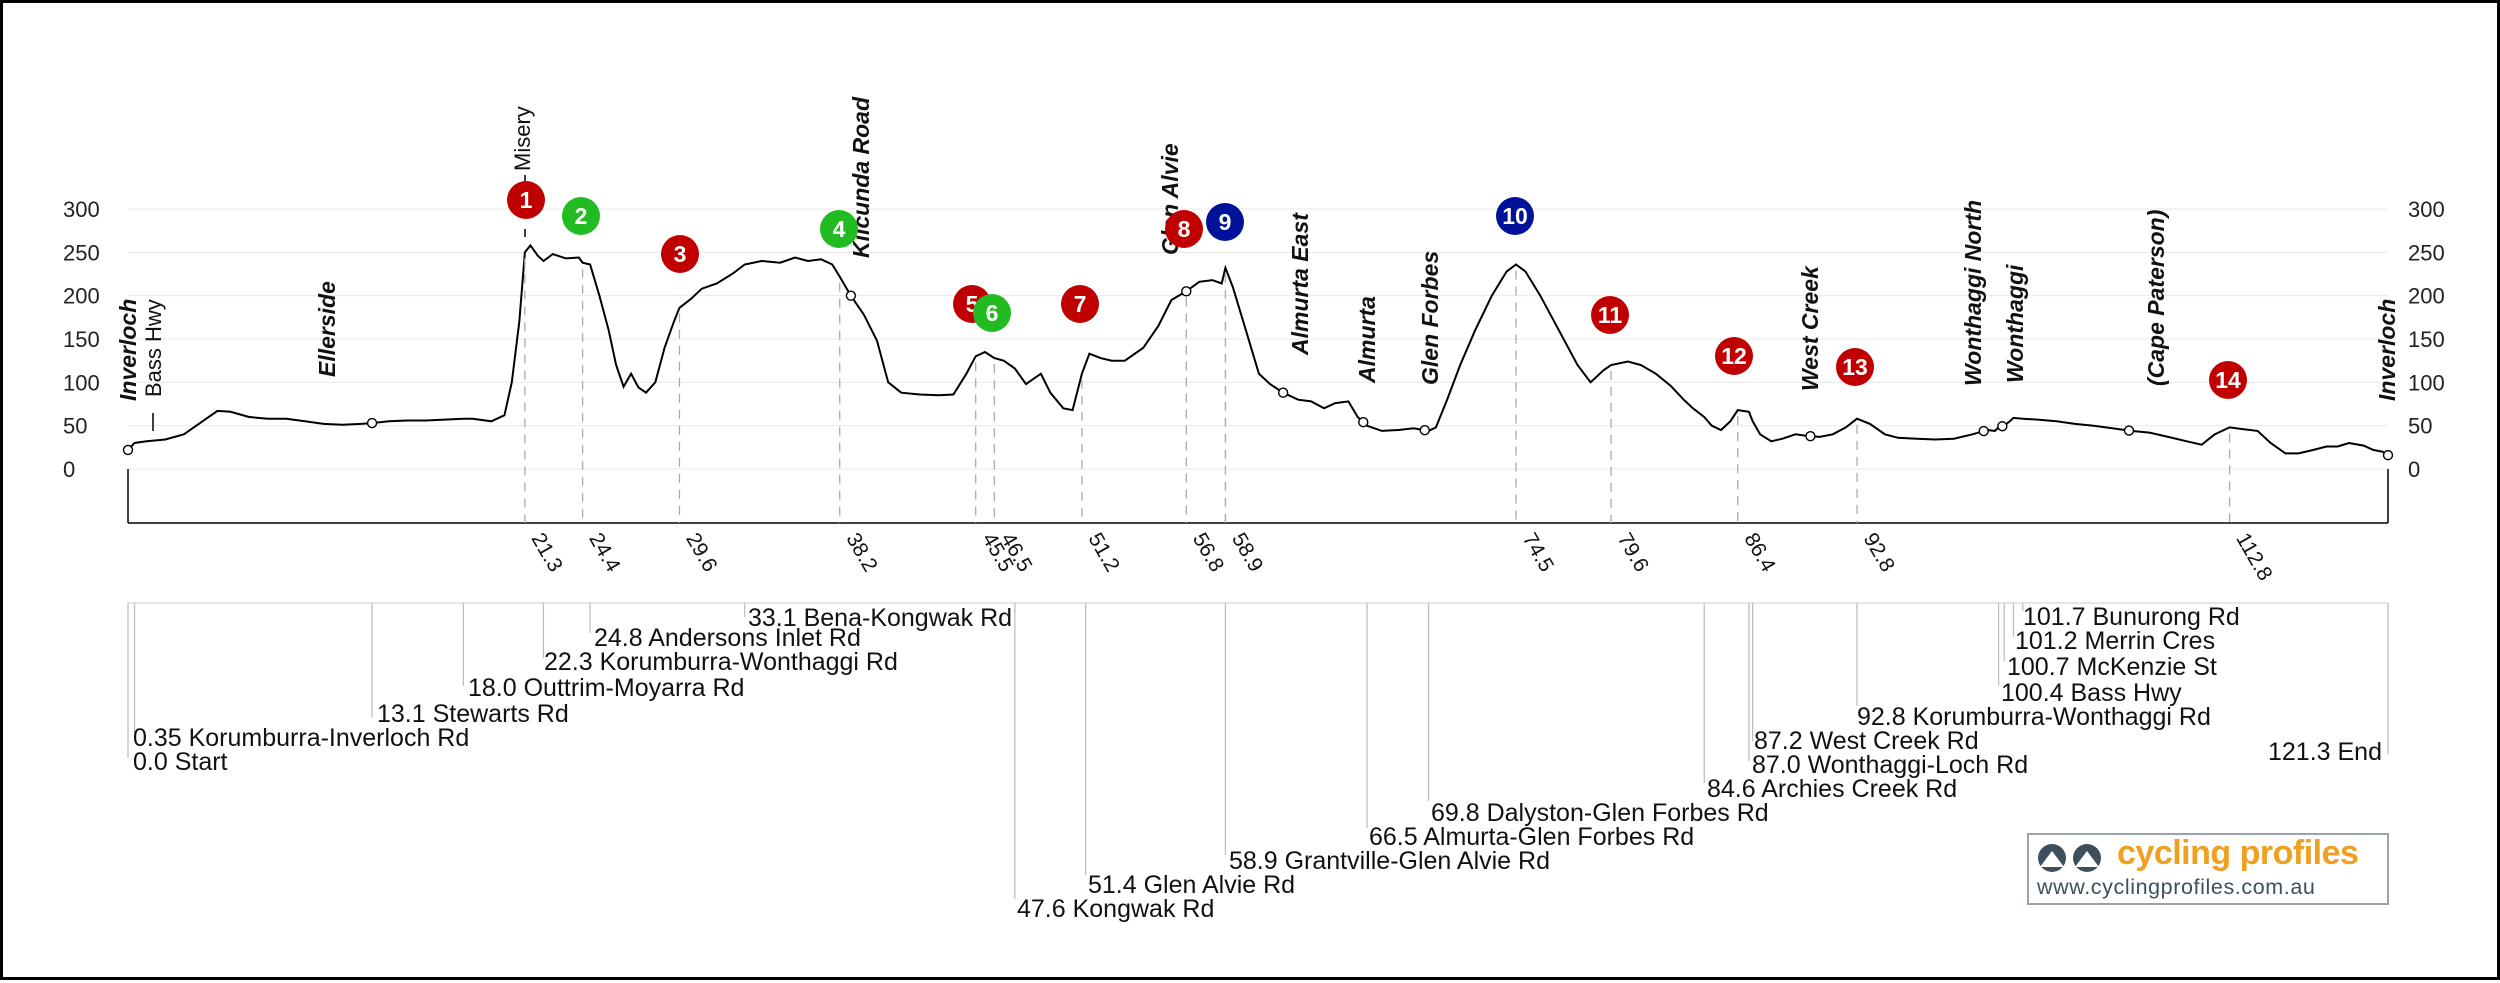  Describe the element at coordinates (180, 762) in the screenshot. I see `road-label: 0.0 Start` at that location.